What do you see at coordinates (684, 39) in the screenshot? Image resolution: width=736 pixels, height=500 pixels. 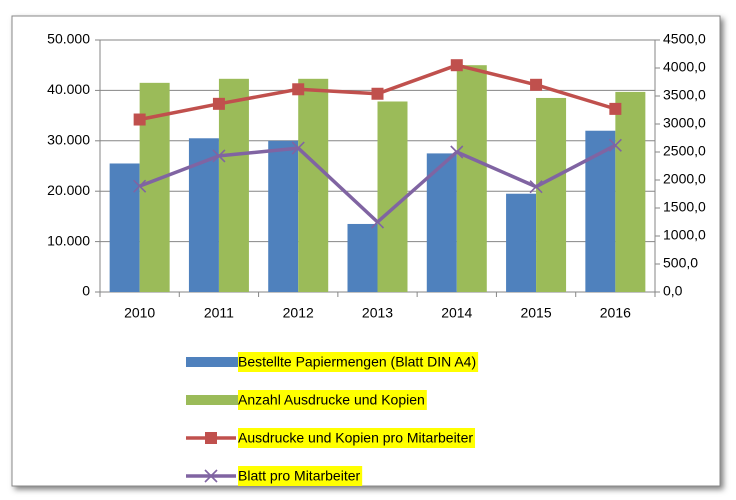 I see `y2-tick-label: 4500,0` at bounding box center [684, 39].